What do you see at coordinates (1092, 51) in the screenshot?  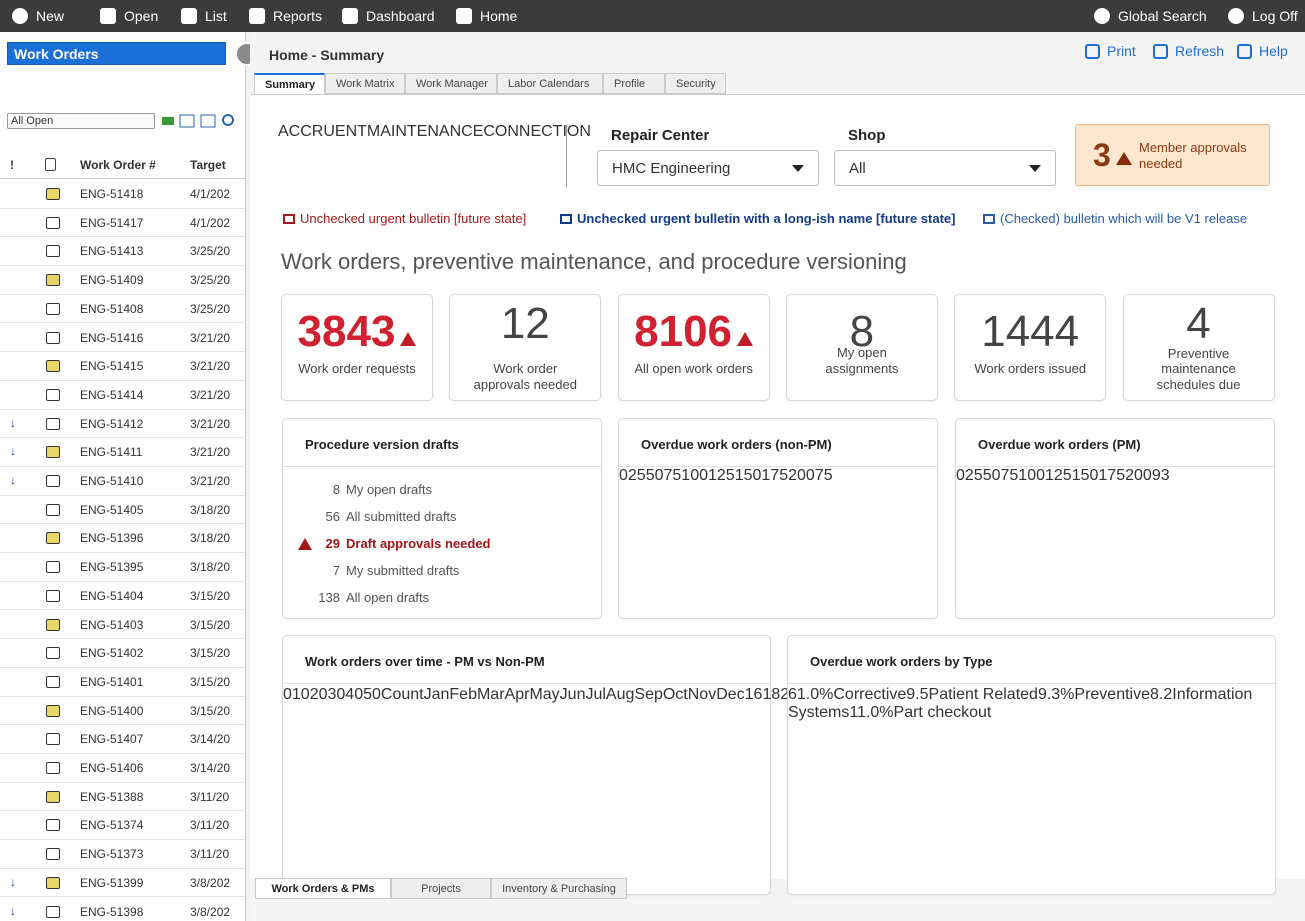 I see `action-icon` at bounding box center [1092, 51].